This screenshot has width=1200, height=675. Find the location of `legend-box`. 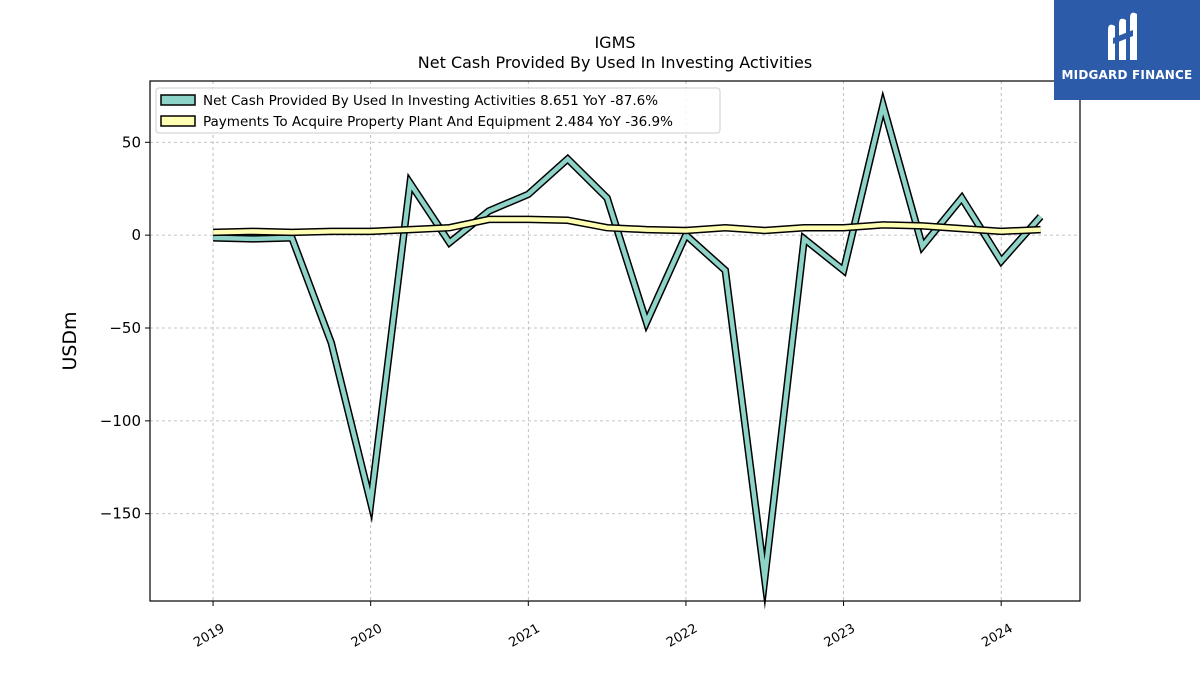

legend-box is located at coordinates (438, 110).